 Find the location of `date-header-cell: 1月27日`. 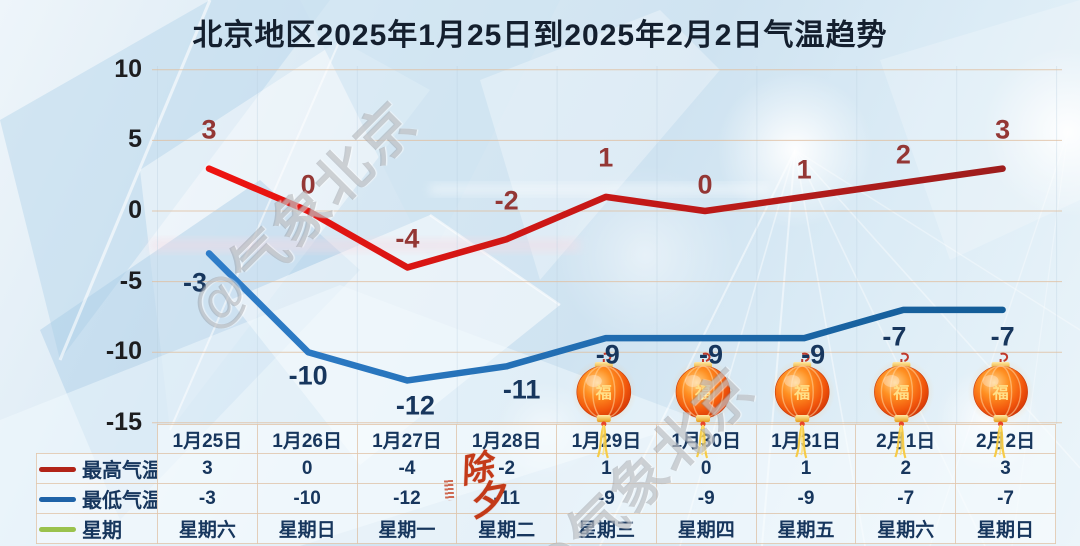

date-header-cell: 1月27日 is located at coordinates (407, 439).